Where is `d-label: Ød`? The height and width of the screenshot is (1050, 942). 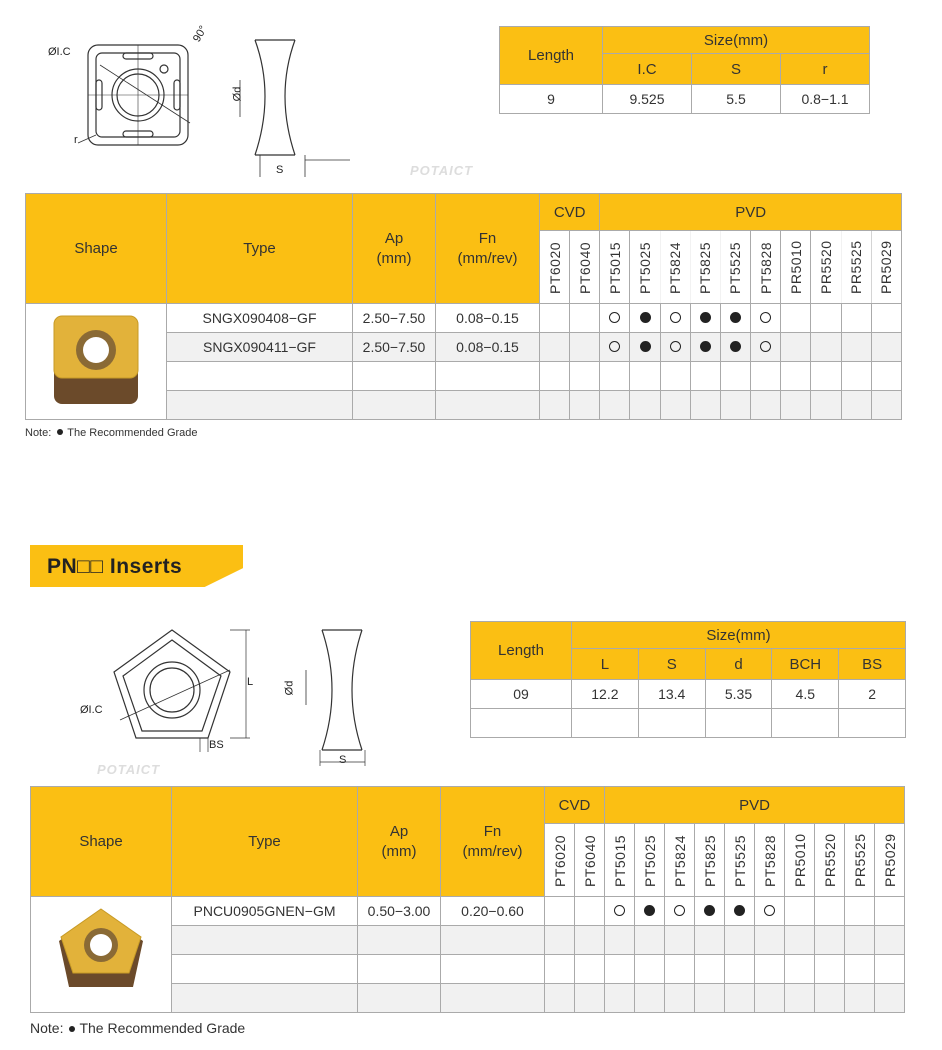 d-label: Ød is located at coordinates (237, 94).